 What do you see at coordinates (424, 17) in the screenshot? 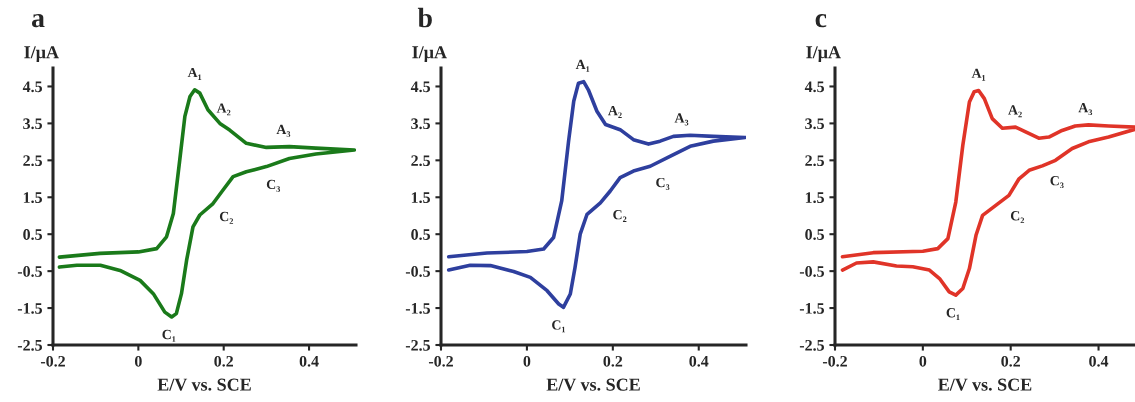
I see `chart-title: b` at bounding box center [424, 17].